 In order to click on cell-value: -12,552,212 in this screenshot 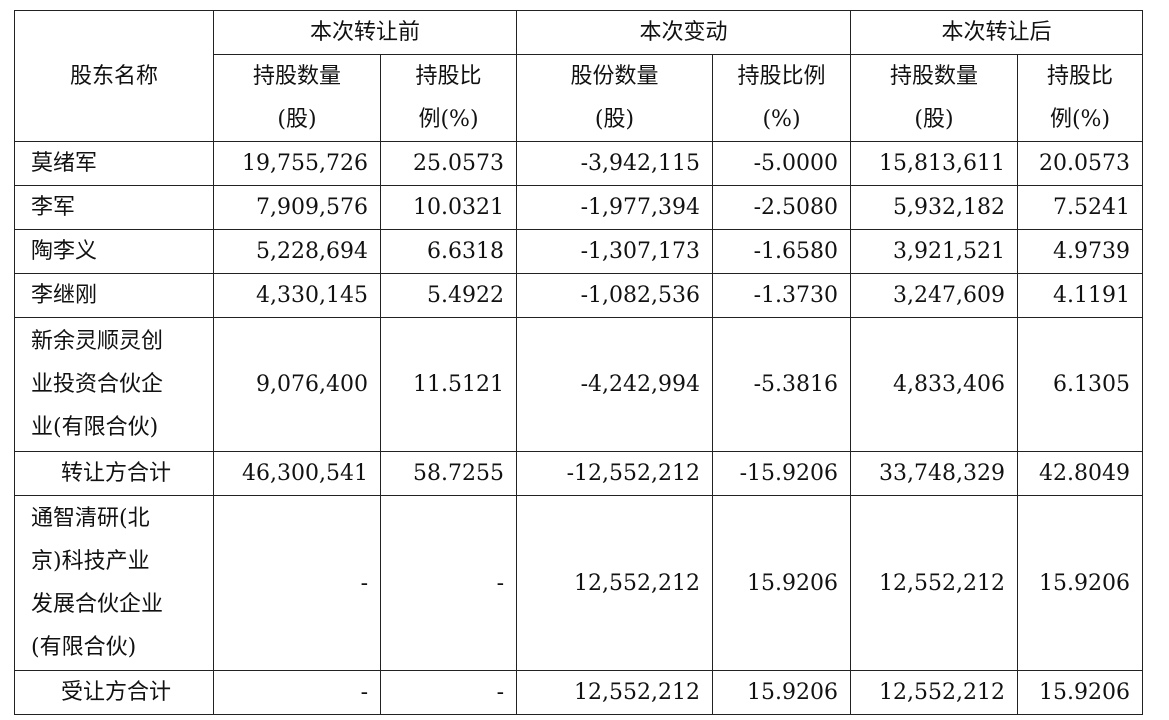, I will do `click(633, 473)`.